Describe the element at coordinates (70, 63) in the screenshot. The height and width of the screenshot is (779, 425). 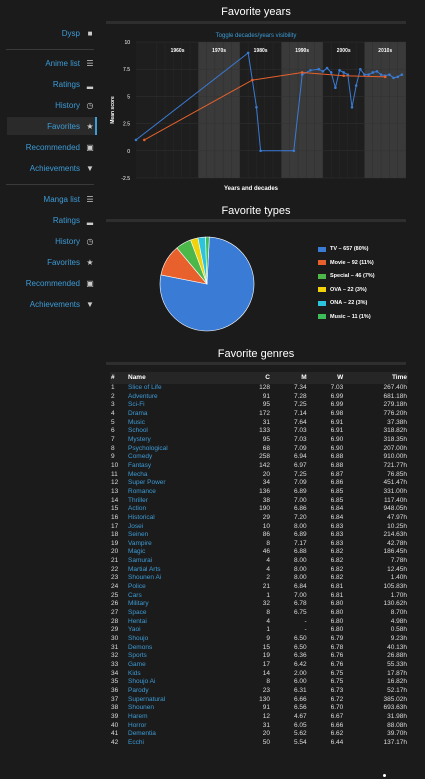
I see `sidebar-item-anime-list: Anime list ☰` at that location.